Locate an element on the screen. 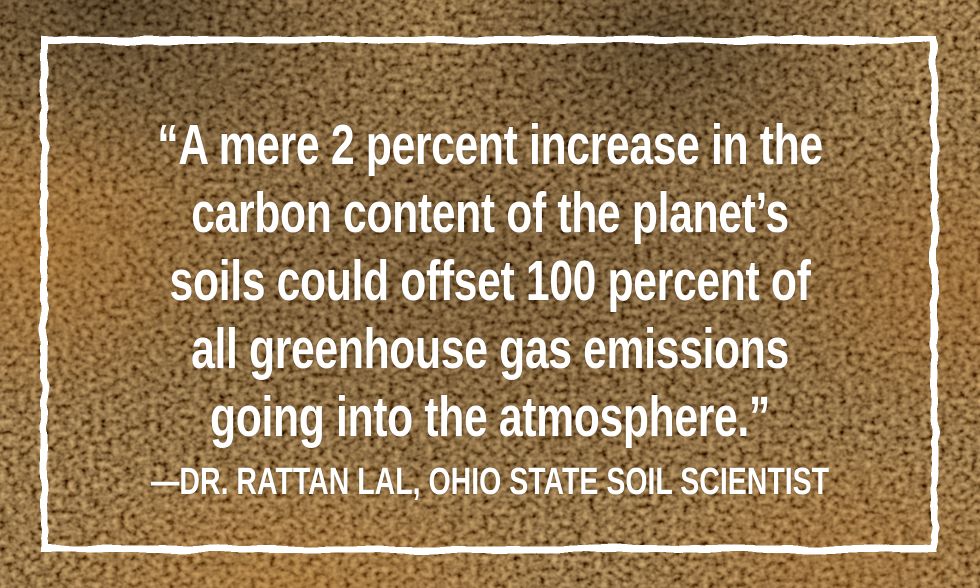  quote-line: all greenhouse gas emissions is located at coordinates (490, 349).